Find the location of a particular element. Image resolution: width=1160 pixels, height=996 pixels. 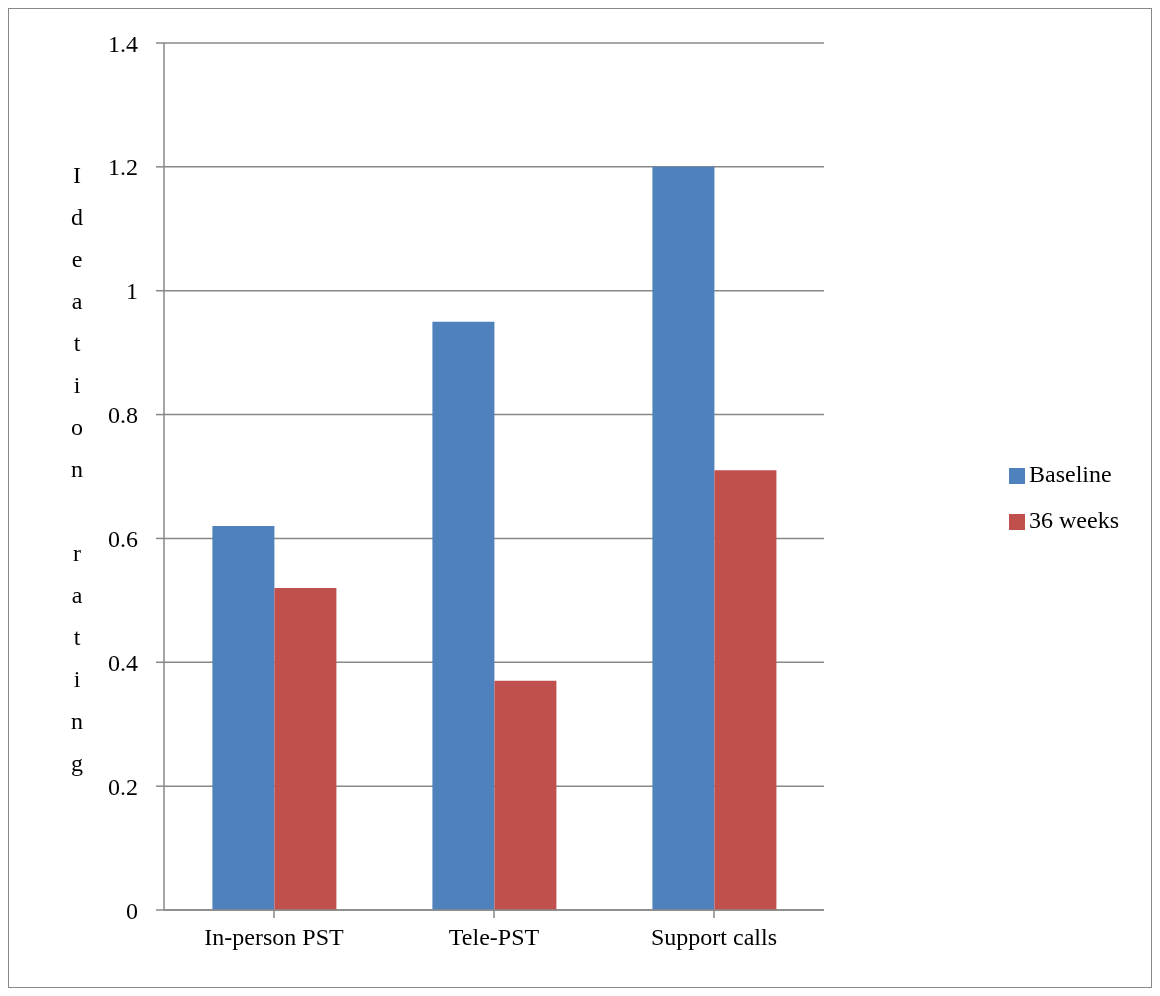

x-tick-label: Support calls is located at coordinates (714, 937).